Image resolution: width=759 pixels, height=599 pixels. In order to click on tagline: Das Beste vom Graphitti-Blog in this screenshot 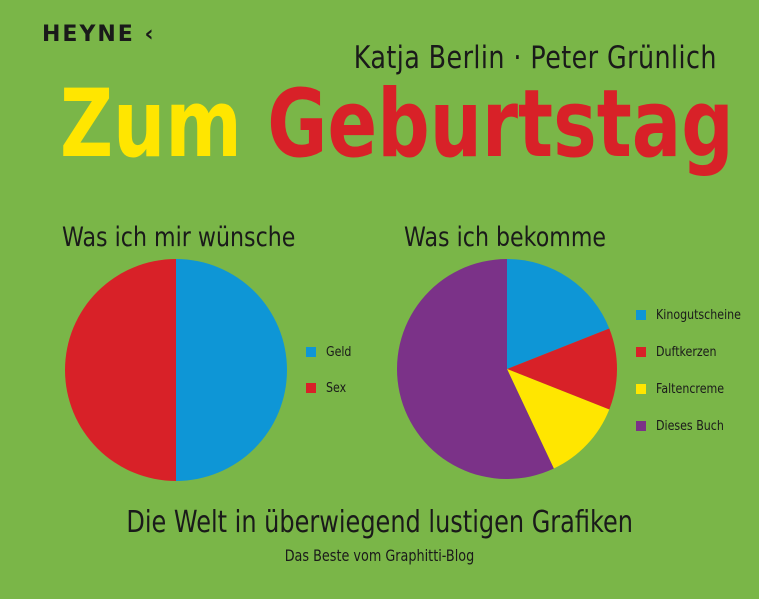, I will do `click(379, 555)`.